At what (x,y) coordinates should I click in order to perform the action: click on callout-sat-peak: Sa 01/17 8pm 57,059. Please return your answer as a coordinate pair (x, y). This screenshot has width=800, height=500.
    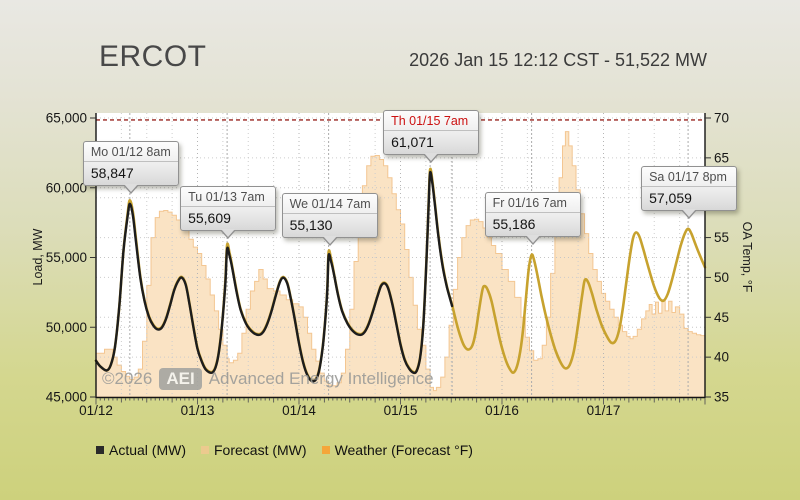
    Looking at the image, I should click on (689, 192).